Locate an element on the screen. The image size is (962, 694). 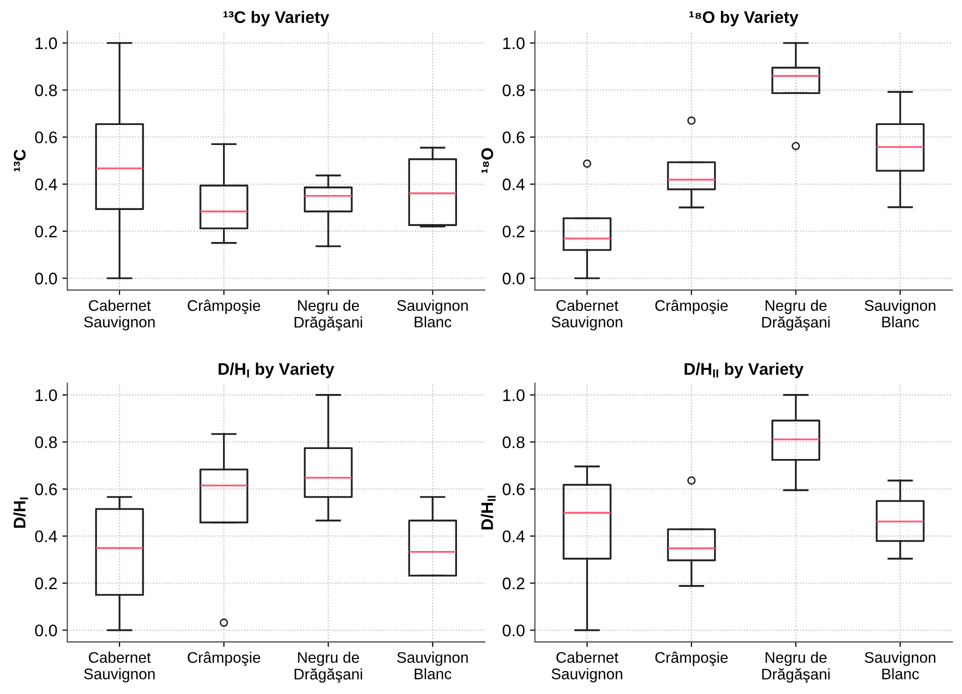
y-axis-title: D/H$_{II}$ is located at coordinates (488, 513).